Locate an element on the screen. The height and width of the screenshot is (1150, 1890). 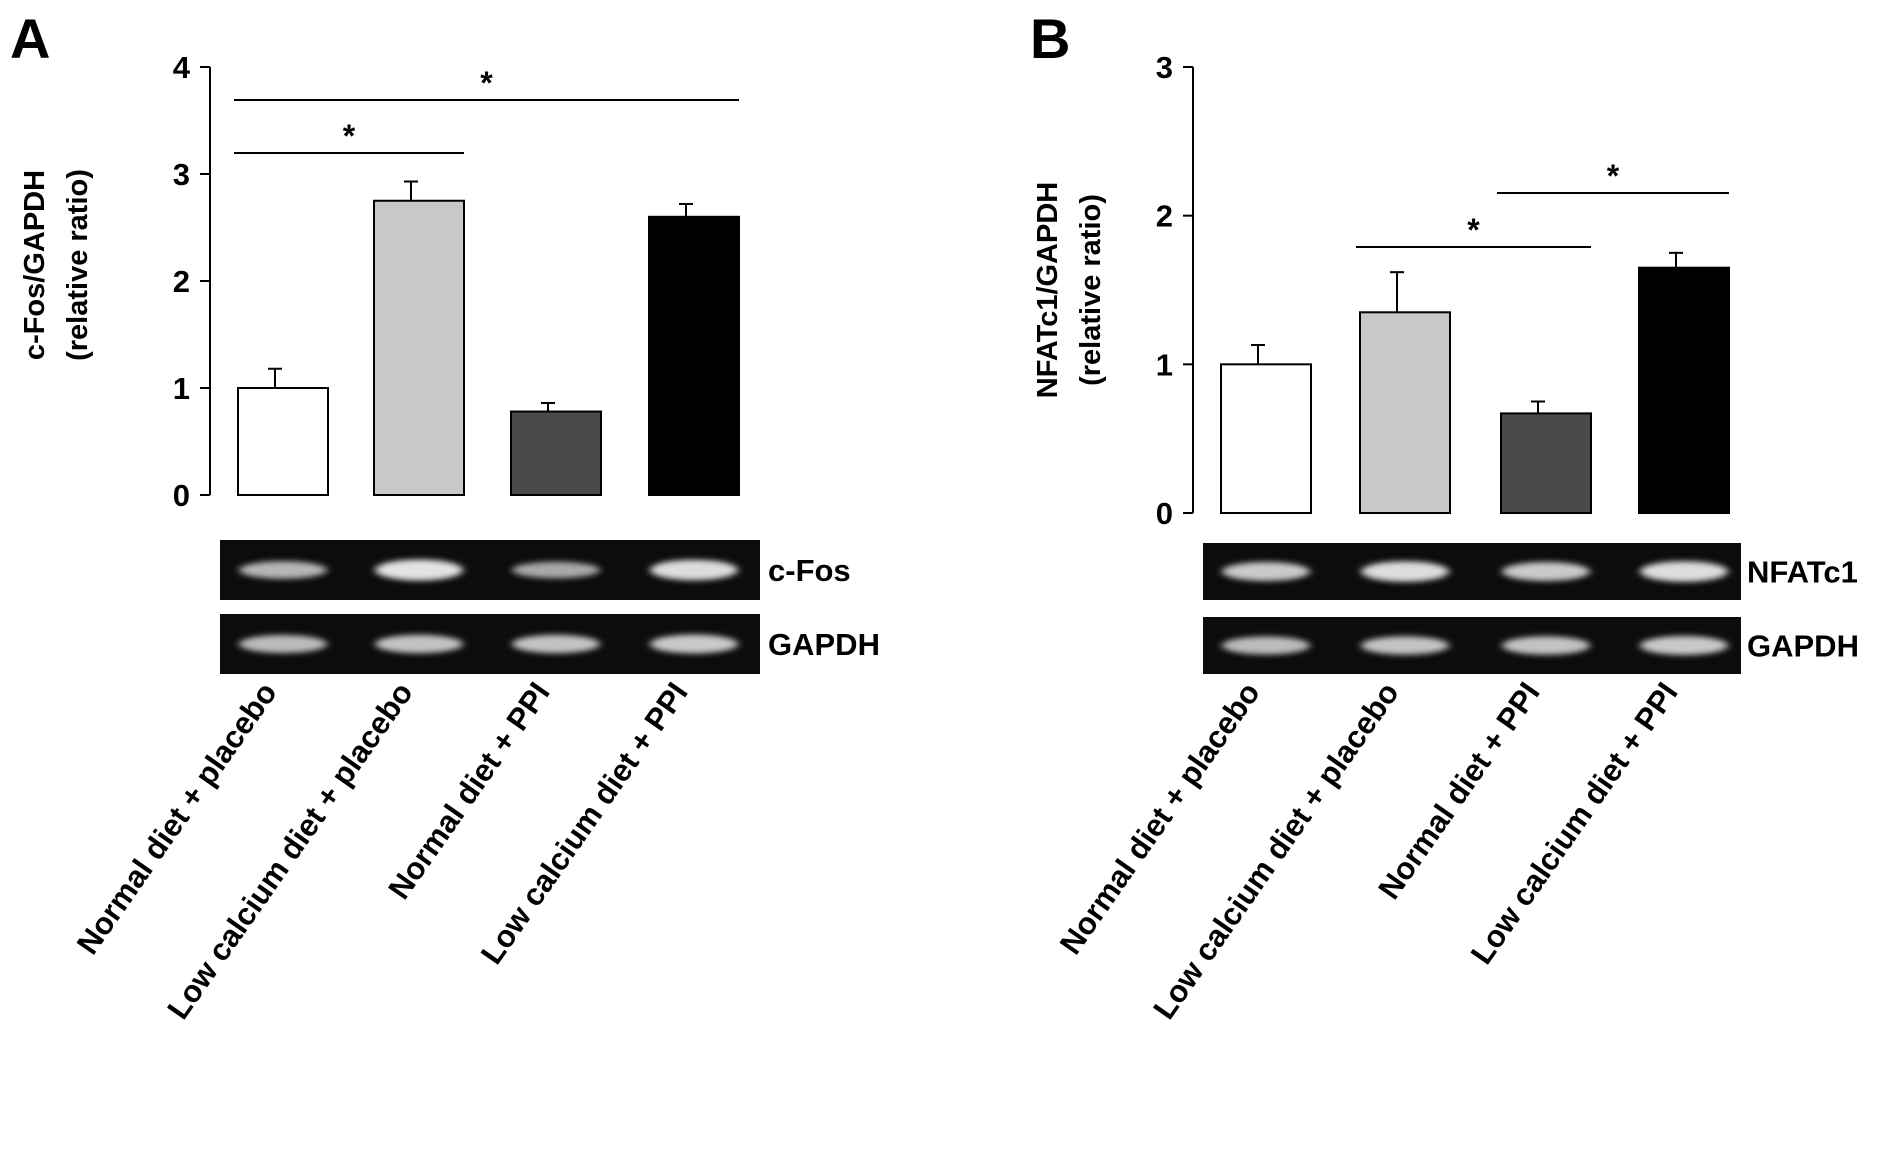
panel-label: A is located at coordinates (30, 38).